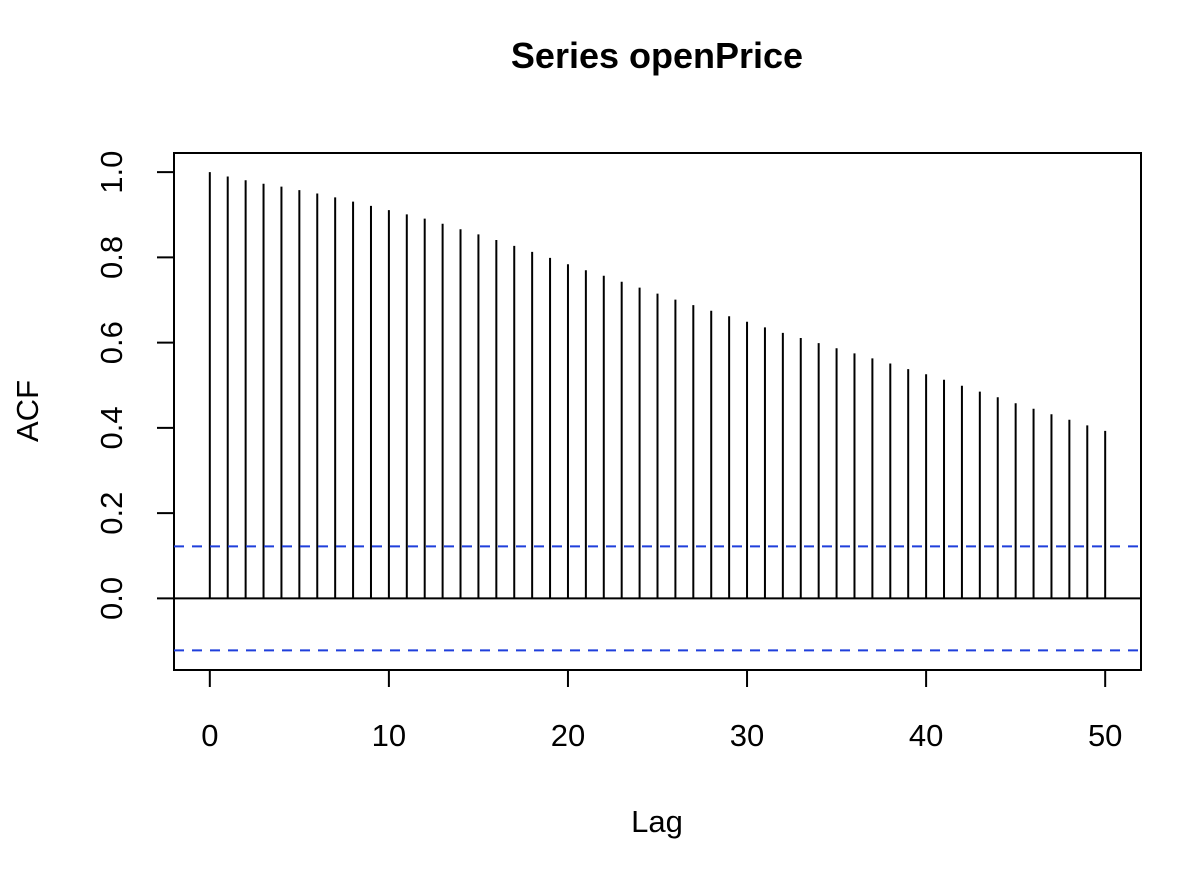 The image size is (1204, 870). What do you see at coordinates (568, 735) in the screenshot?
I see `x-tick-label-20: 20` at bounding box center [568, 735].